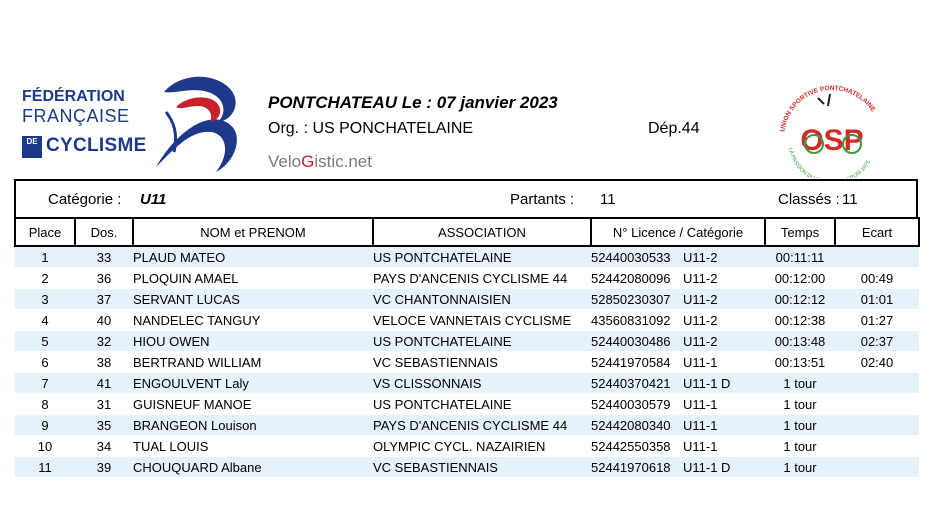 The width and height of the screenshot is (931, 532). I want to click on cell-association: VC CHANTONNAISIEN, so click(482, 299).